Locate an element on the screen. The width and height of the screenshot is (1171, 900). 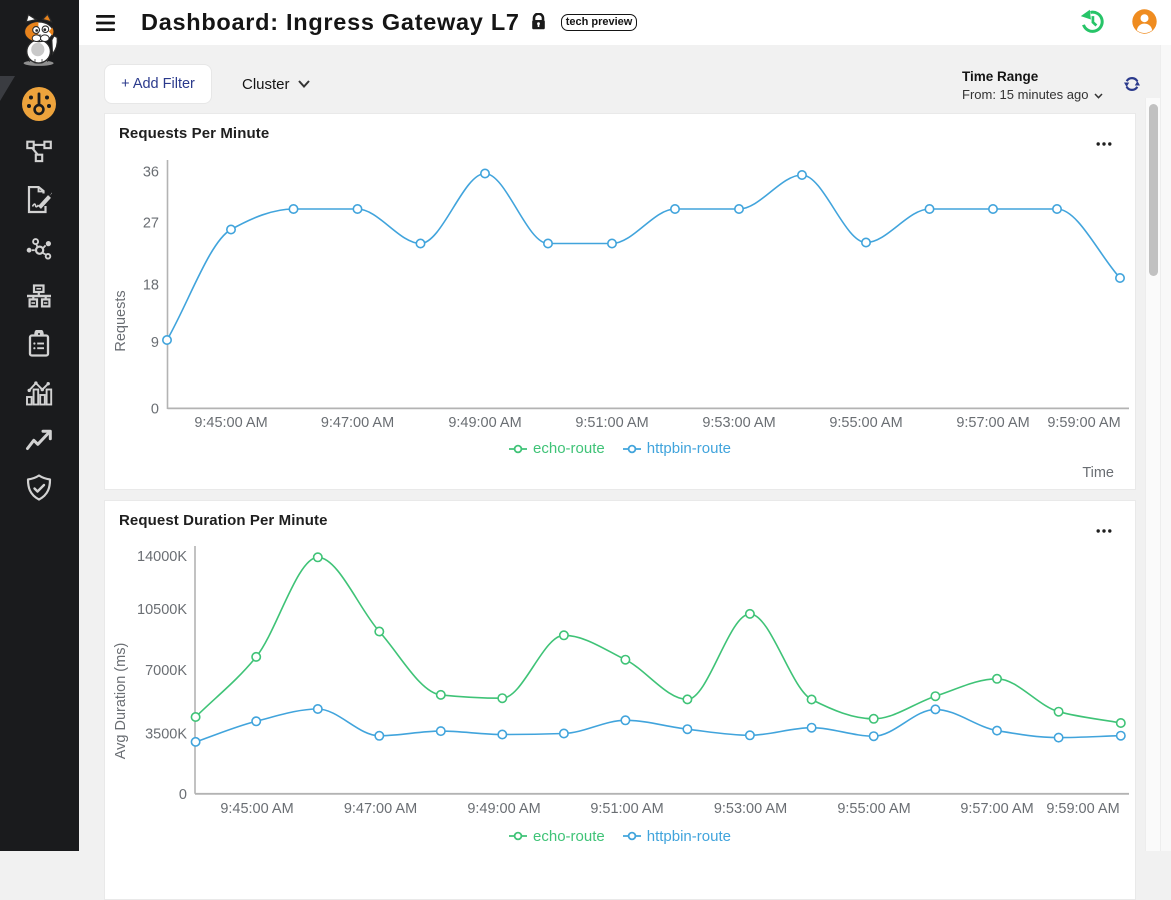
svg-text: 9 is located at coordinates (155, 343).